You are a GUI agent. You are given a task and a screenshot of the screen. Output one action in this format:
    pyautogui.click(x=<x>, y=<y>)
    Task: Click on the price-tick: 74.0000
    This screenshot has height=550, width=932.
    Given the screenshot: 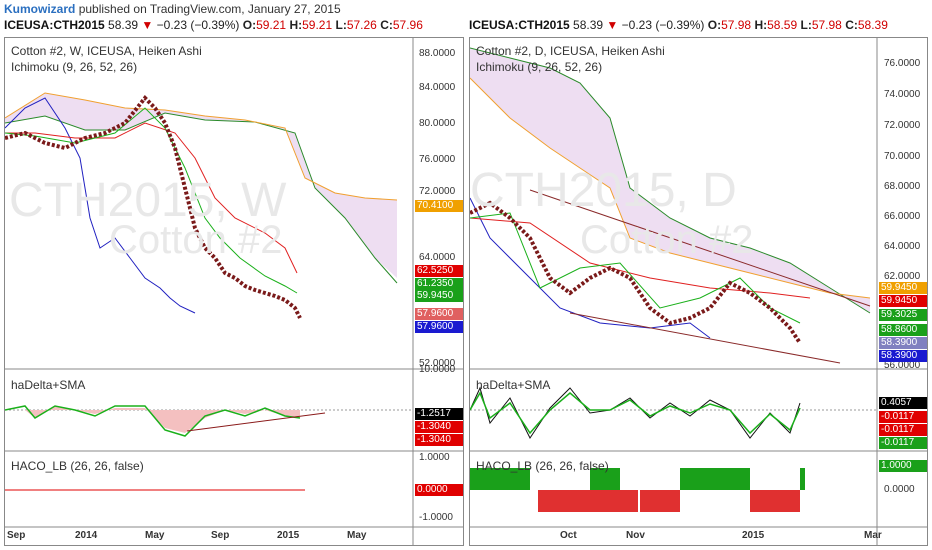 What is the action you would take?
    pyautogui.click(x=902, y=94)
    